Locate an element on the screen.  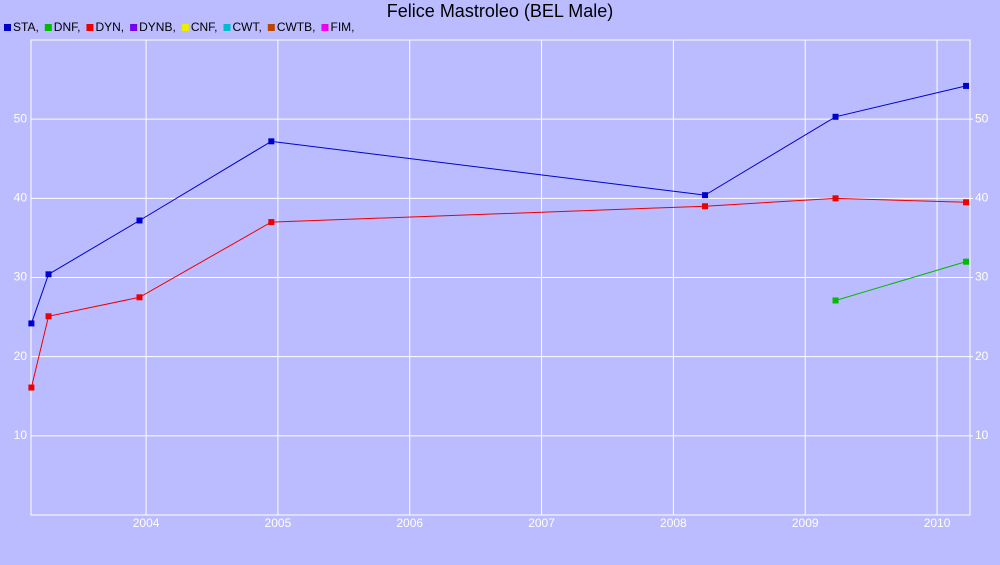
y-tick-label: 10 is located at coordinates (21, 435).